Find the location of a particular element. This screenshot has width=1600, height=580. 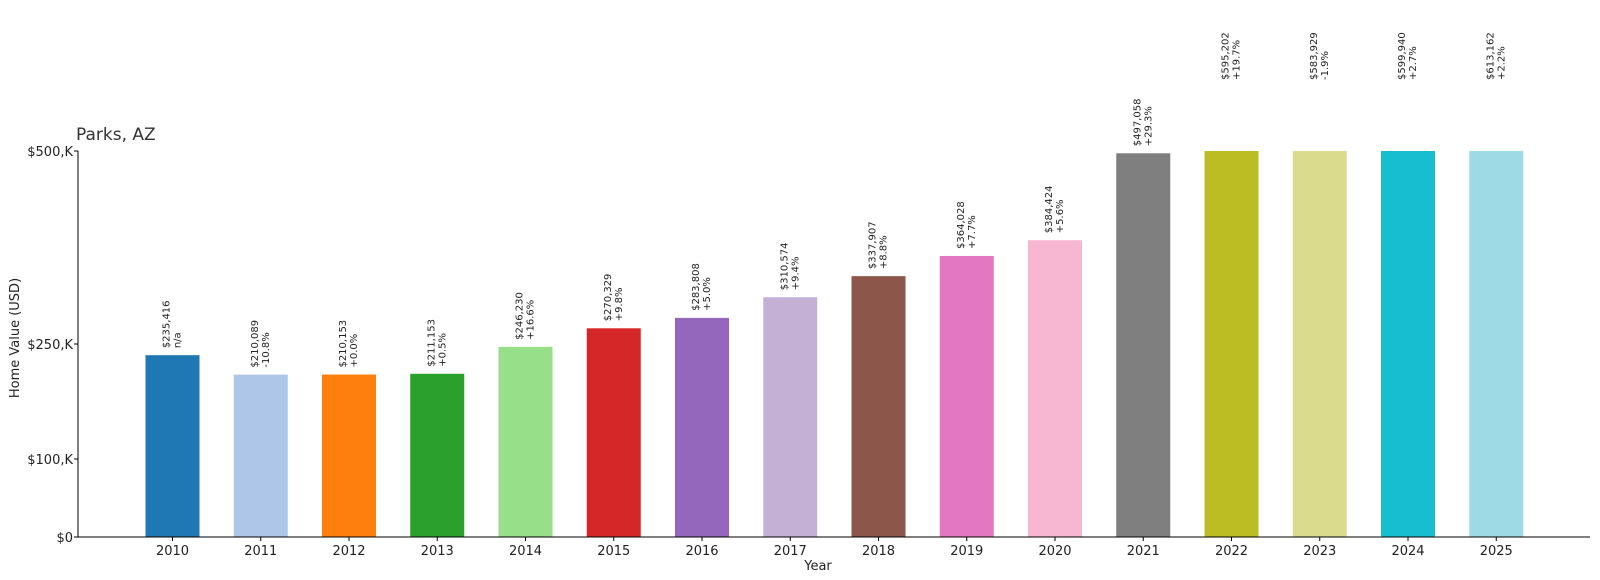

change-label: +2.2% is located at coordinates (1501, 63).